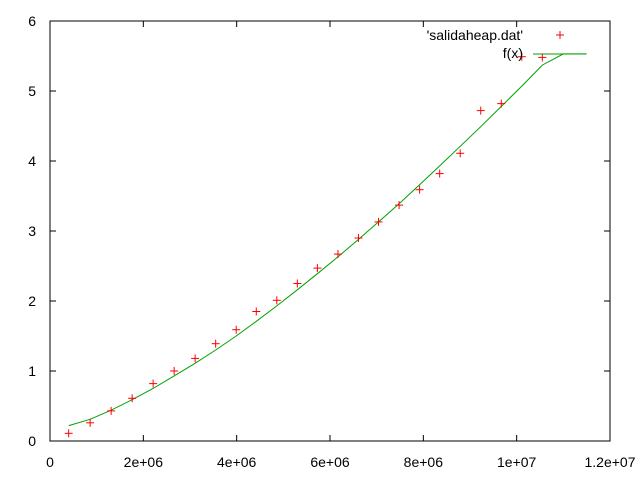 Image resolution: width=640 pixels, height=480 pixels. What do you see at coordinates (32, 91) in the screenshot?
I see `y-tick-label: 5` at bounding box center [32, 91].